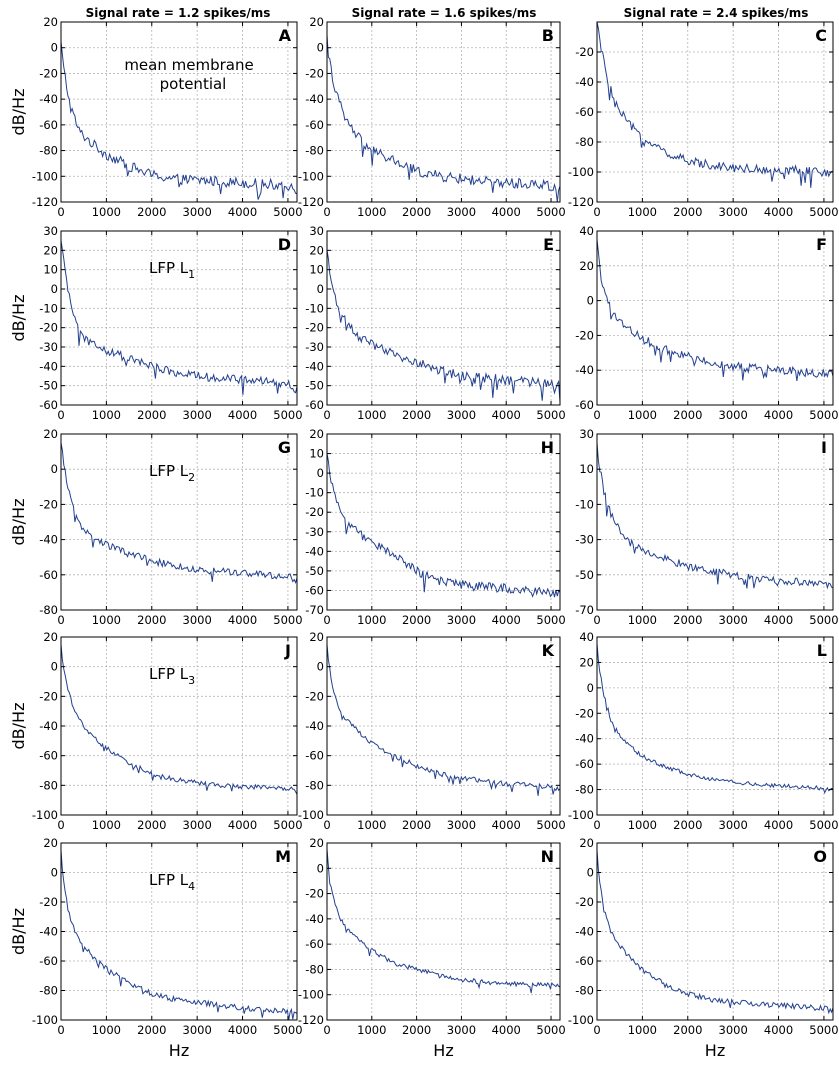  Describe the element at coordinates (715, 516) in the screenshot. I see `series-line-I` at that location.